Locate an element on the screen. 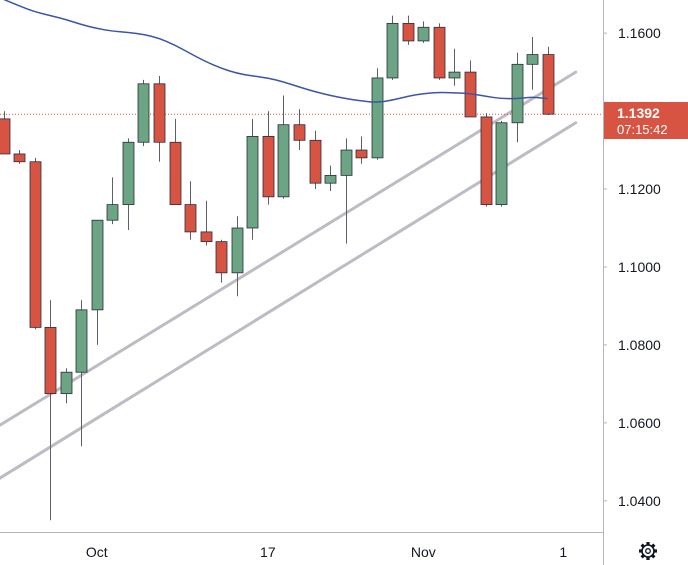 Image resolution: width=688 pixels, height=565 pixels. y-tick-label: 1.0800 is located at coordinates (639, 345).